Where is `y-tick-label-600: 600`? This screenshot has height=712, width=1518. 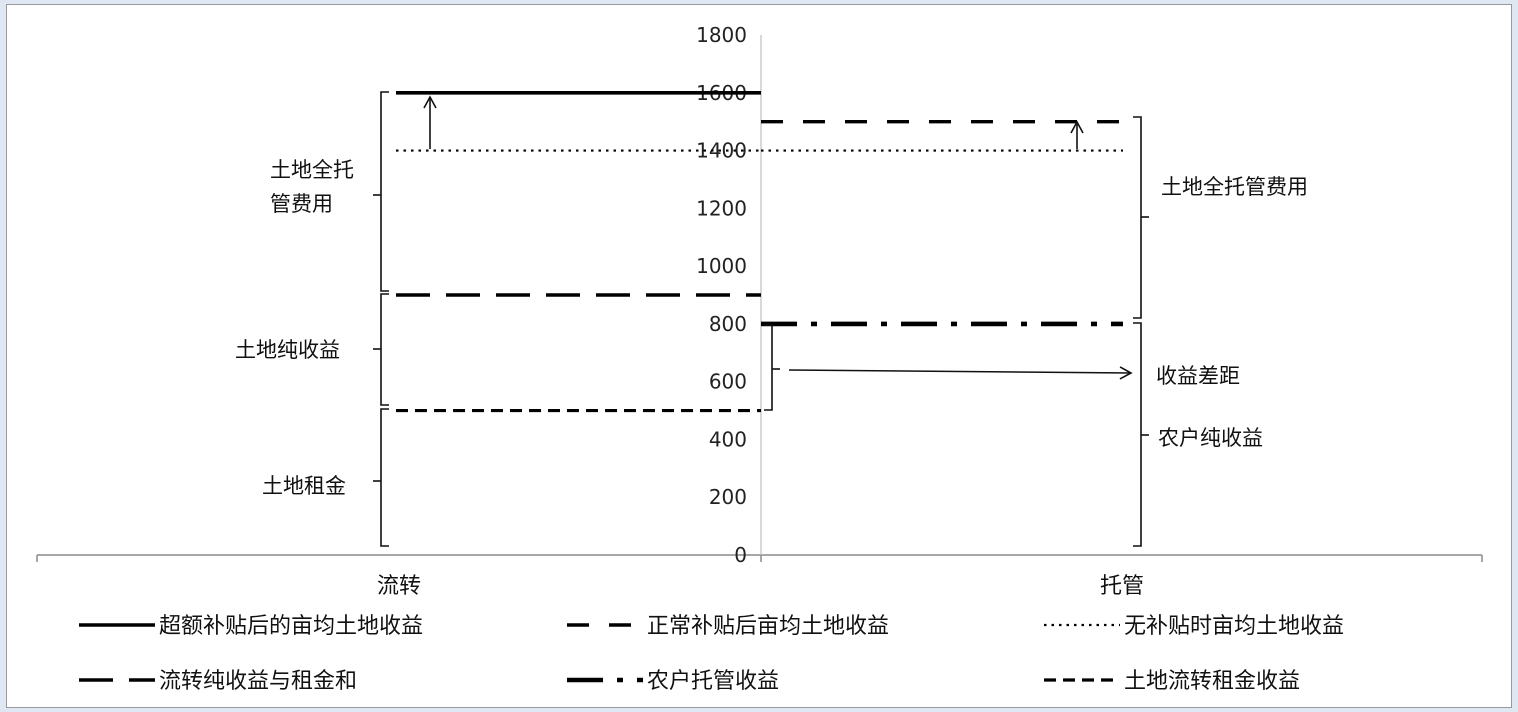
y-tick-label-600: 600 is located at coordinates (728, 382).